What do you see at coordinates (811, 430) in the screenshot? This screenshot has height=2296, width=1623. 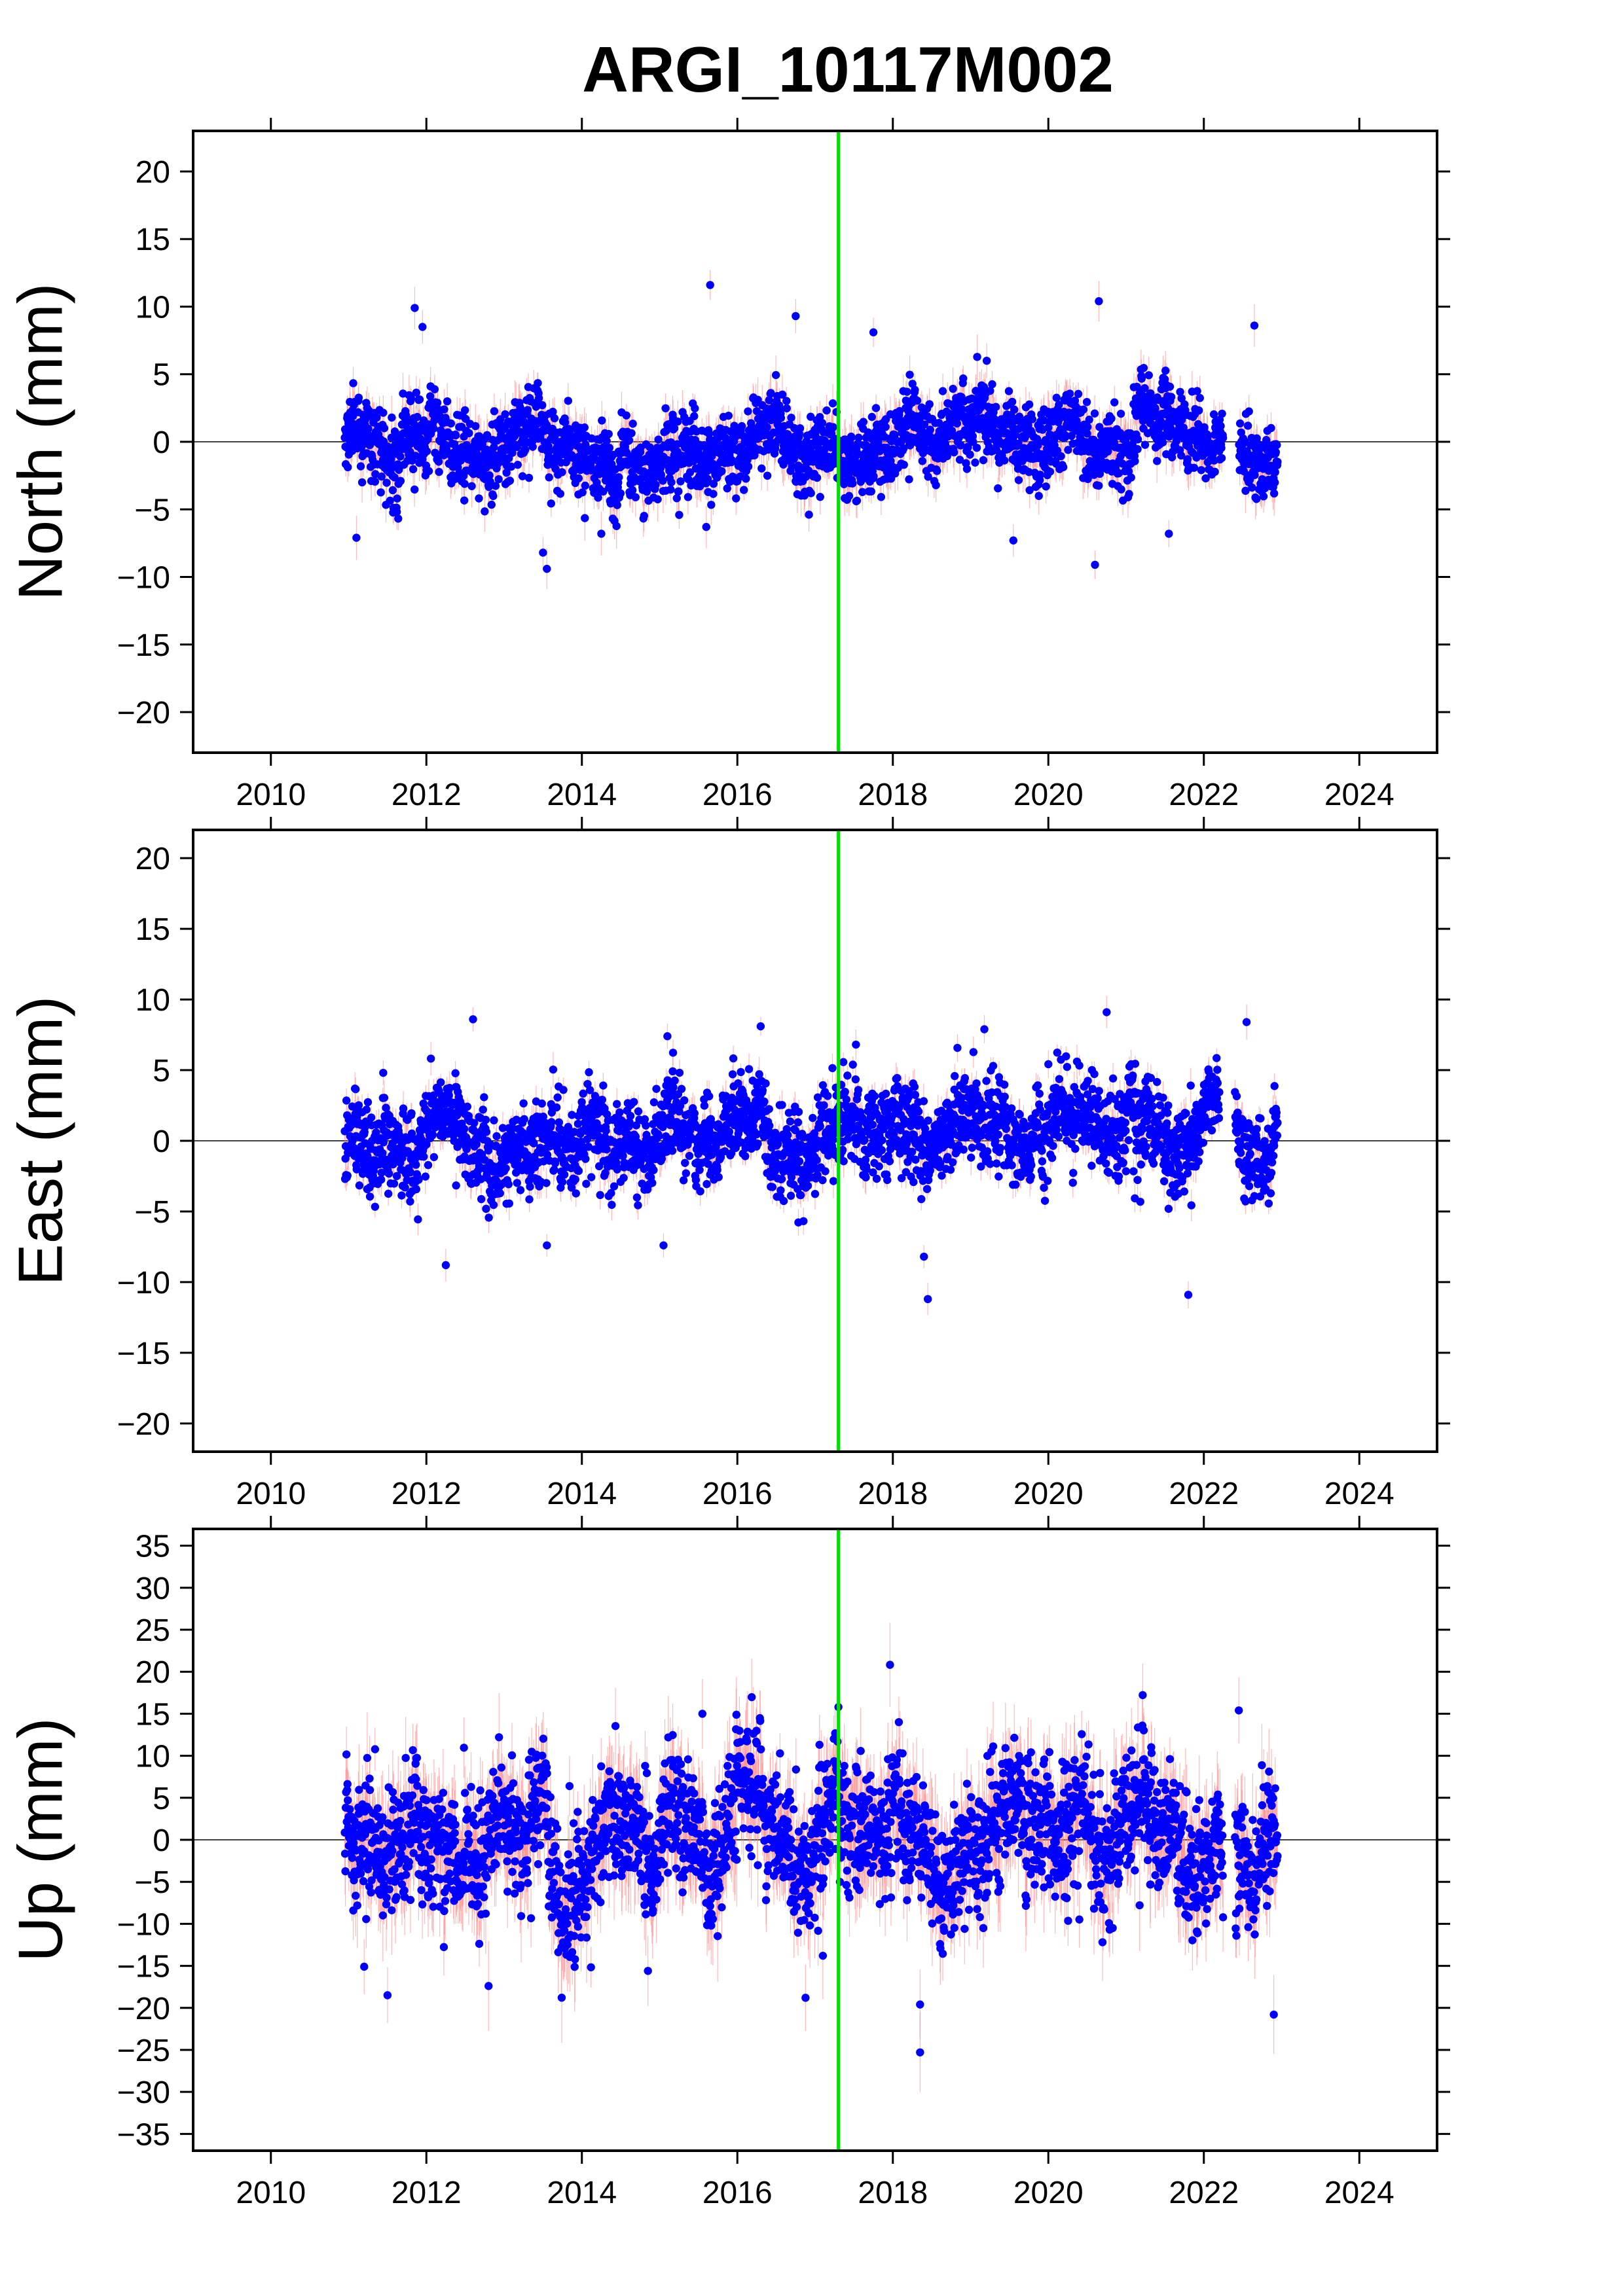 I see `north-series` at bounding box center [811, 430].